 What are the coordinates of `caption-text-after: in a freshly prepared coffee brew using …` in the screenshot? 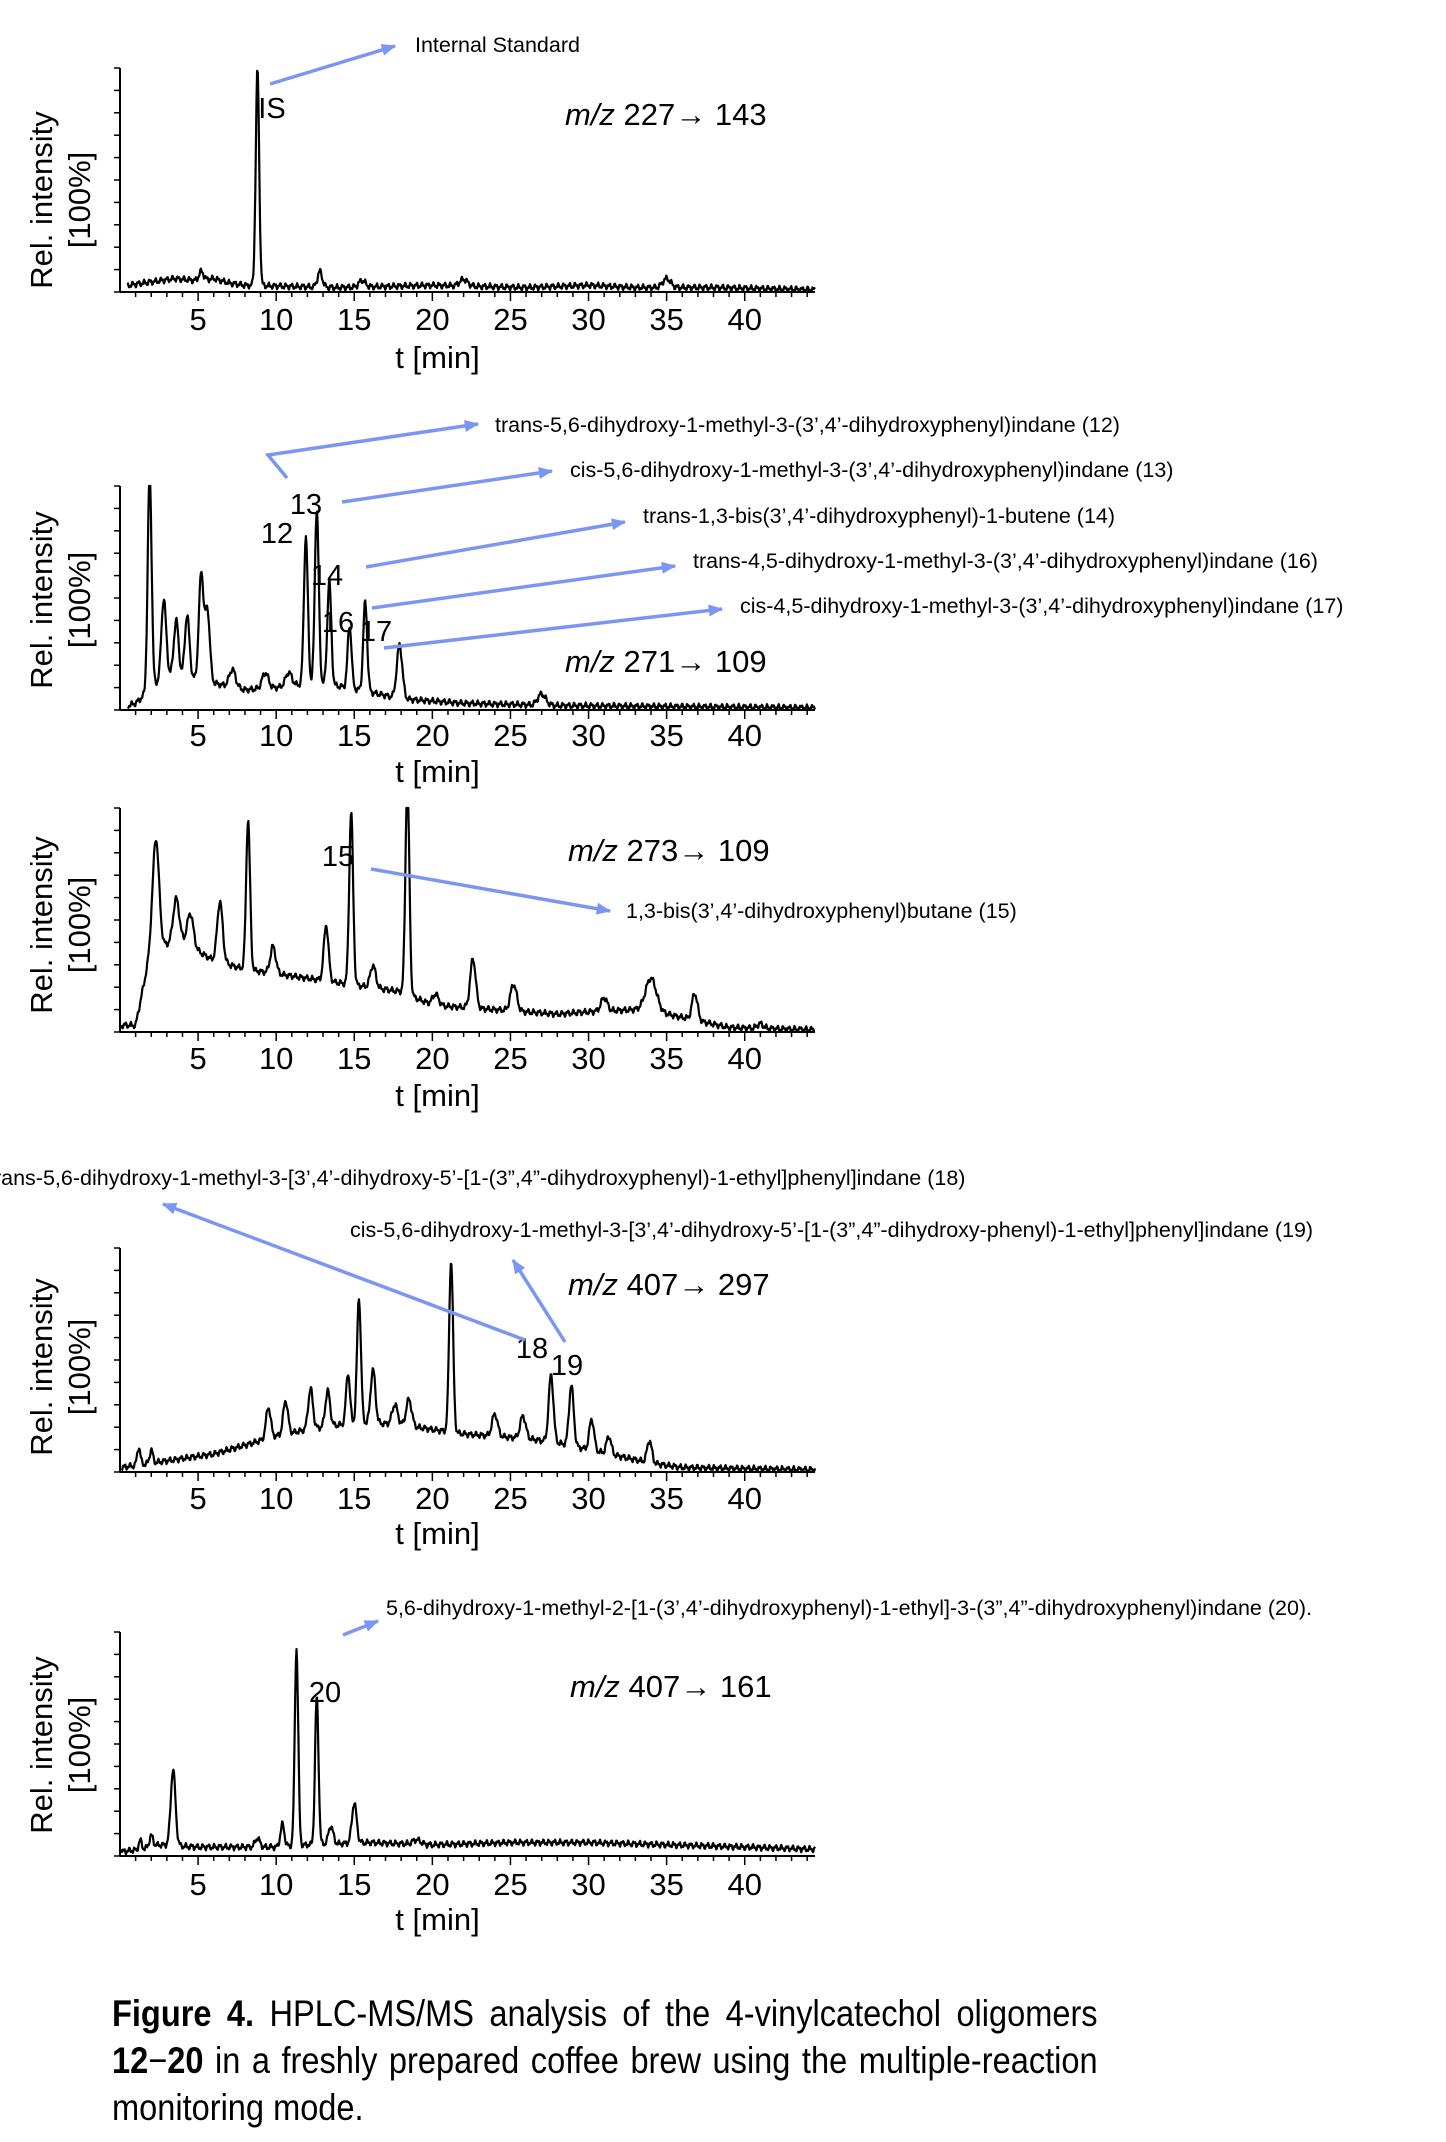 It's located at (605, 2084).